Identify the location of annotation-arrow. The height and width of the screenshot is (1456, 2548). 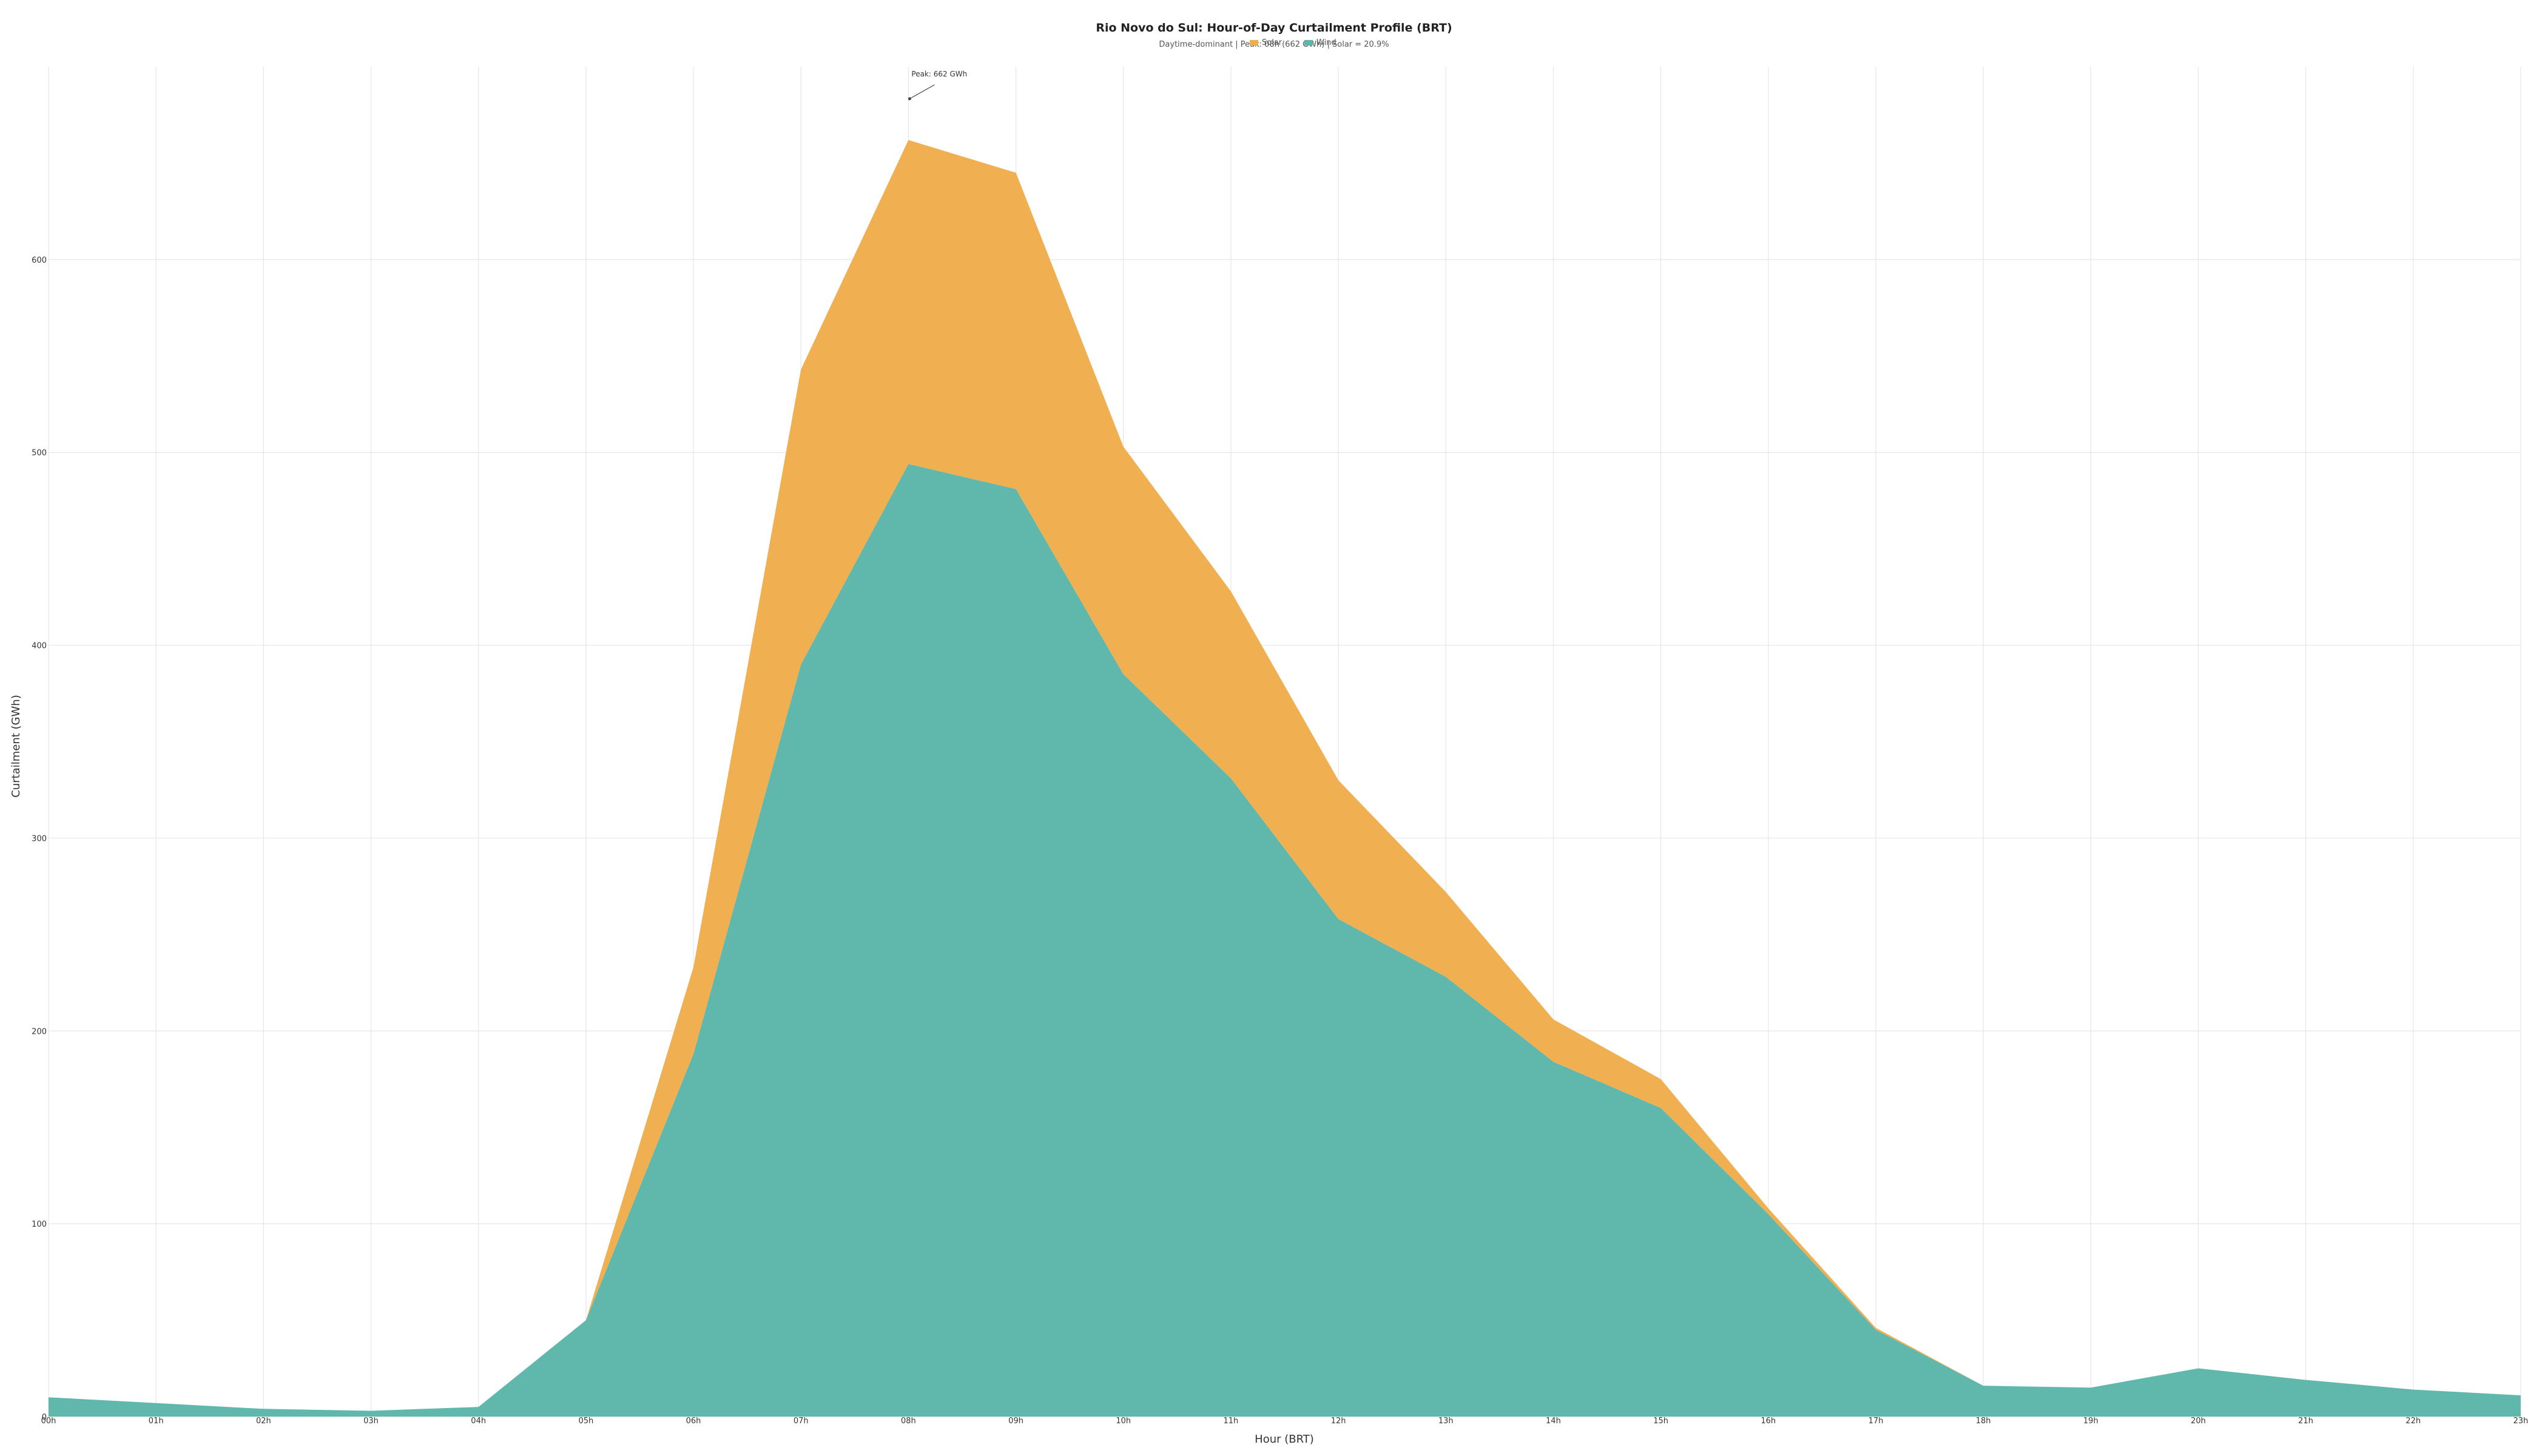
(922, 91).